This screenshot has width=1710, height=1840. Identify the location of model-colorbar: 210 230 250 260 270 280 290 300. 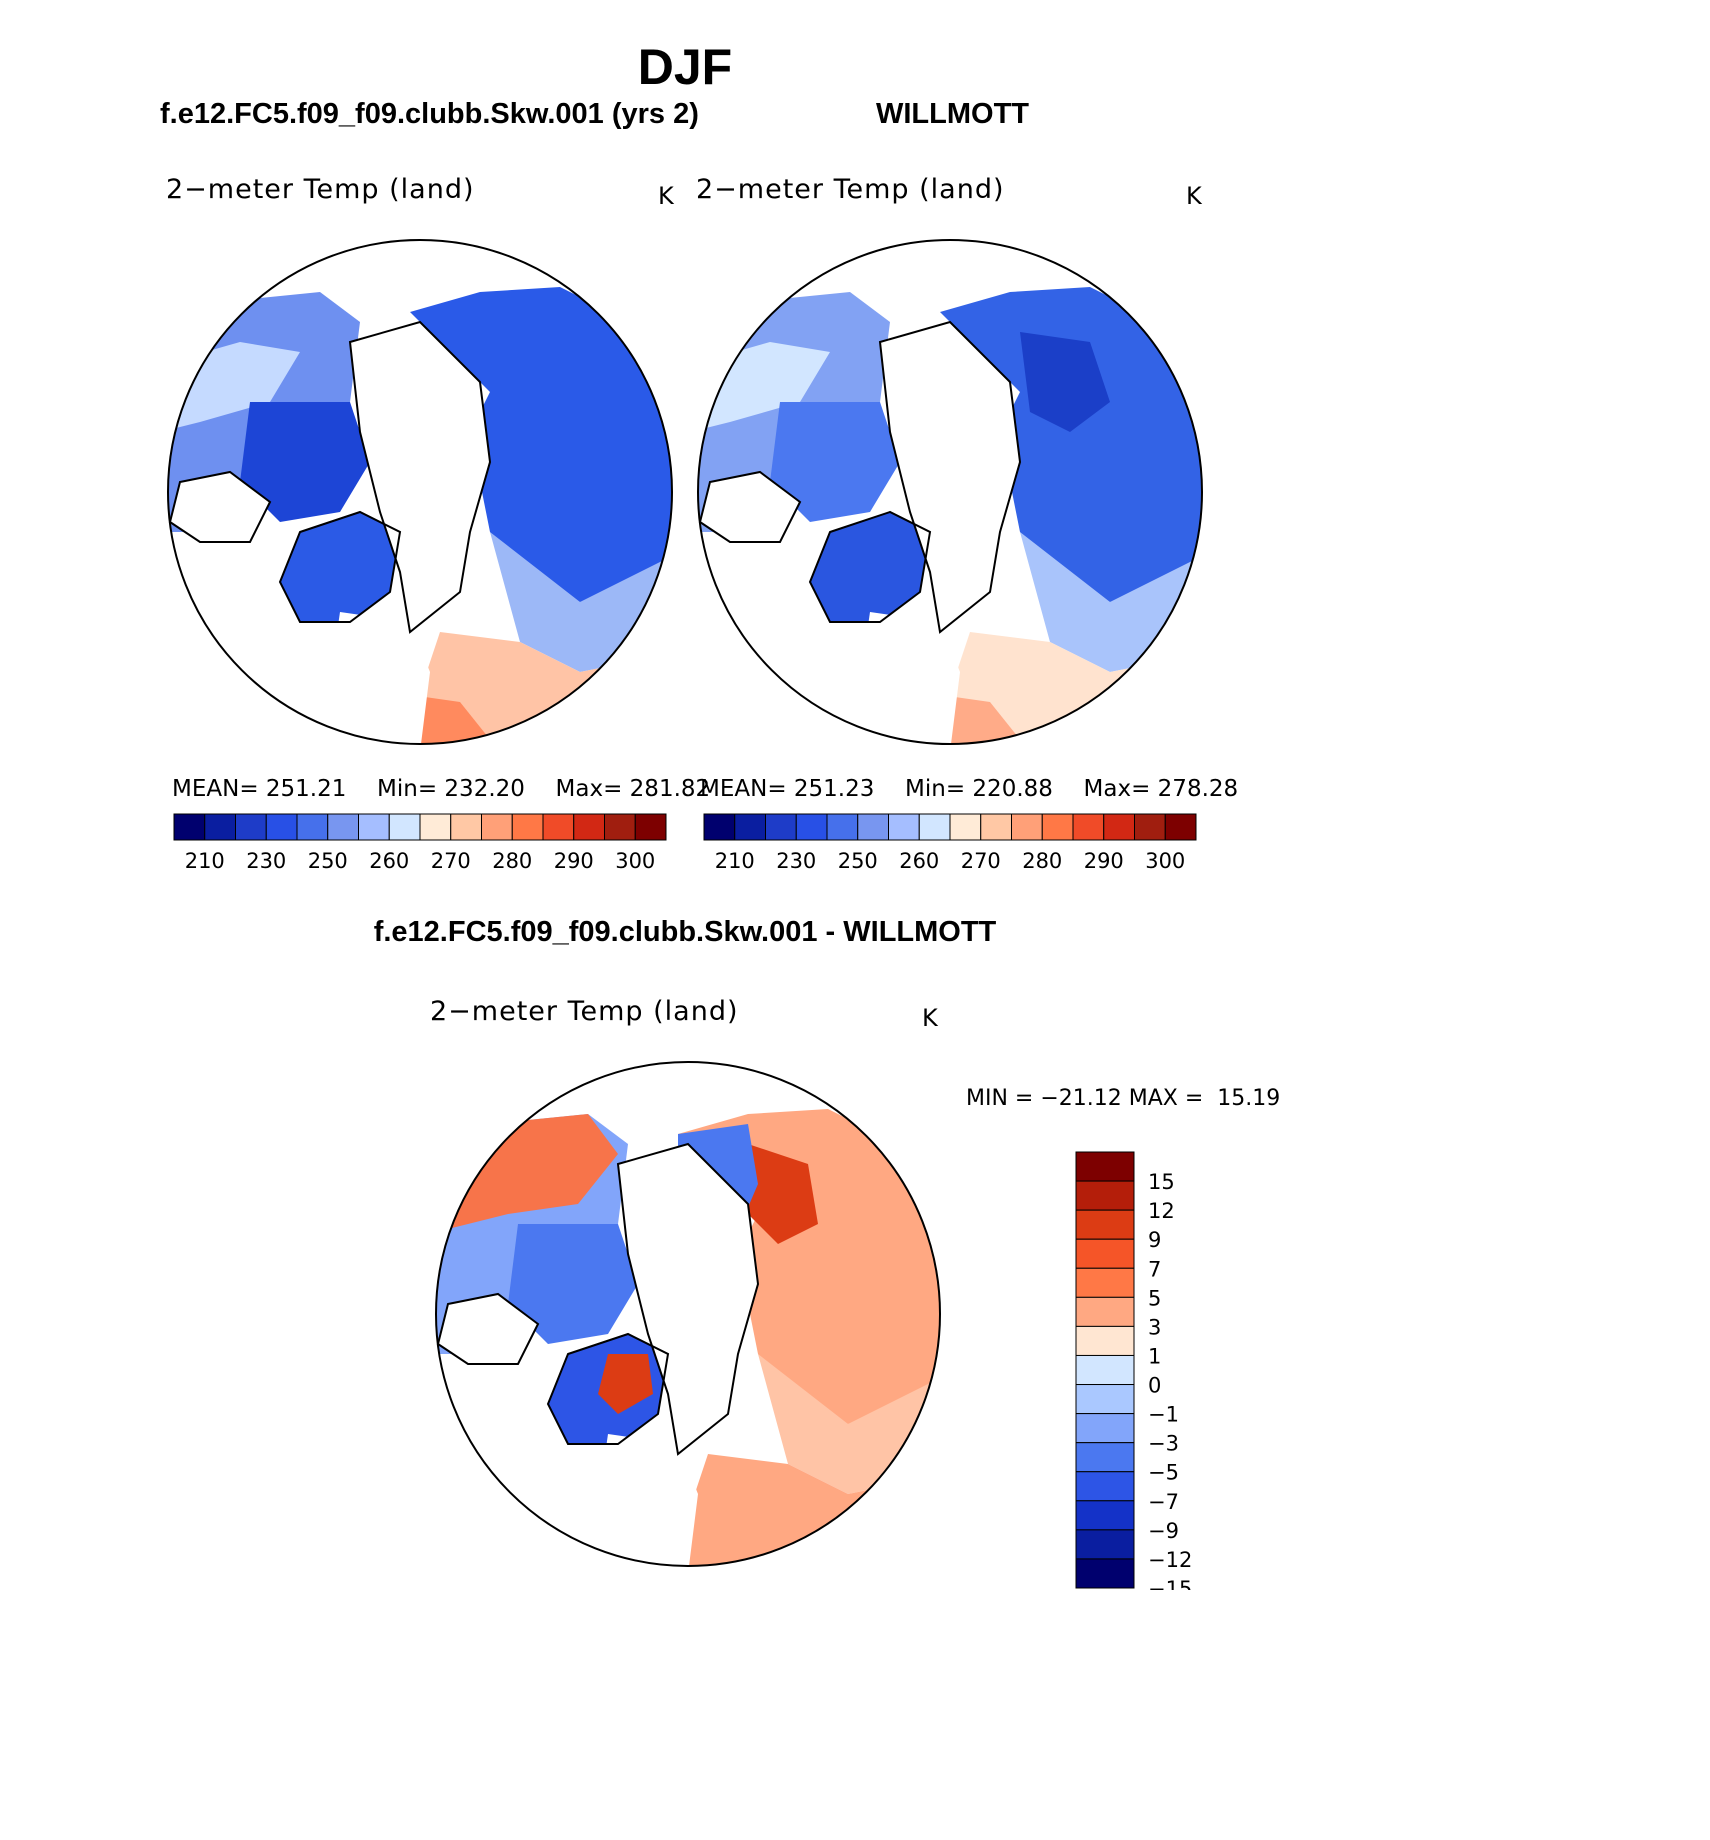
(420, 843).